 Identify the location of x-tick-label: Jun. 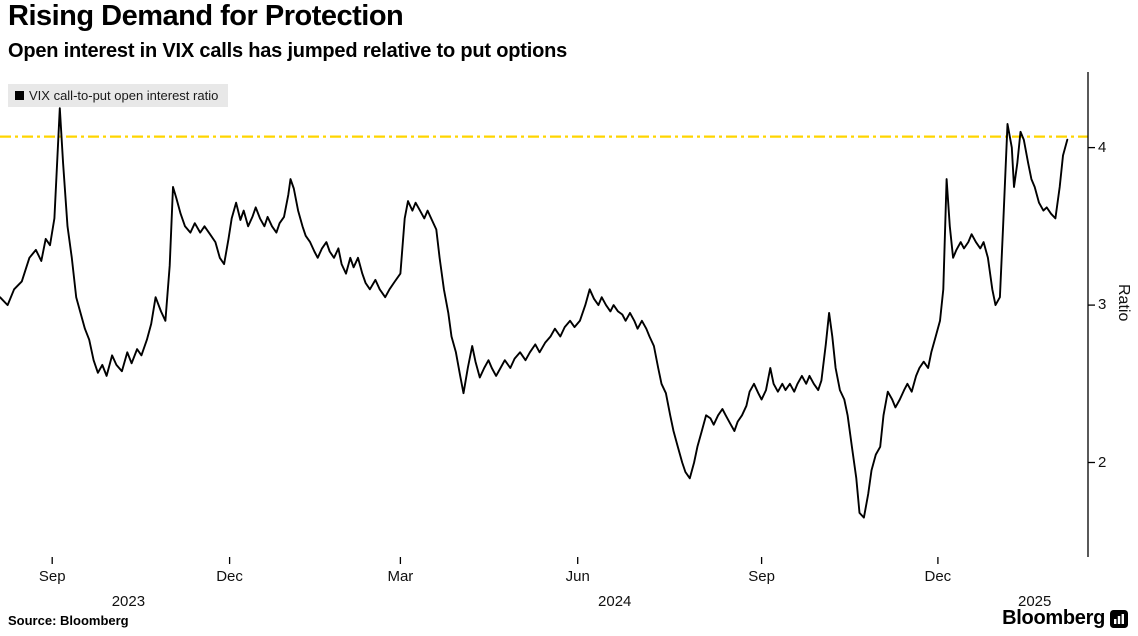
(577, 576).